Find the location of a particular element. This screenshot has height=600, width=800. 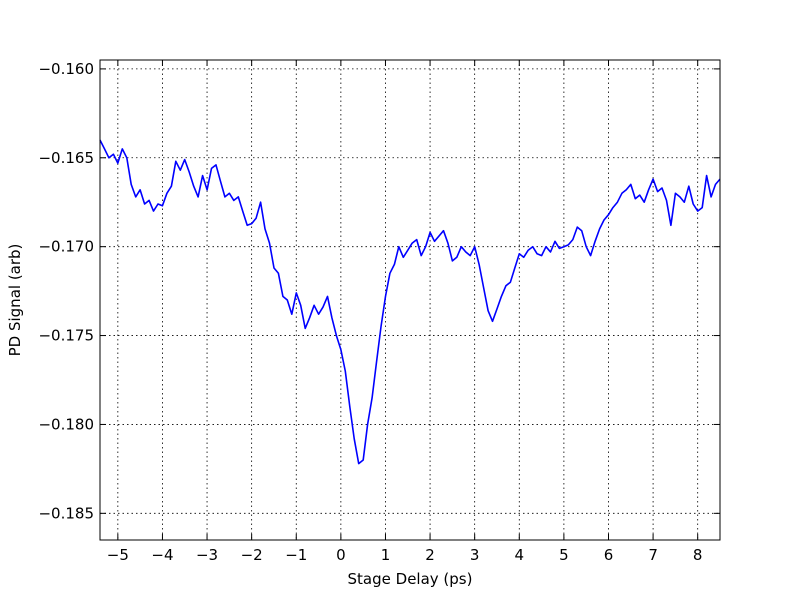

x-tick-label: 4 is located at coordinates (520, 555).